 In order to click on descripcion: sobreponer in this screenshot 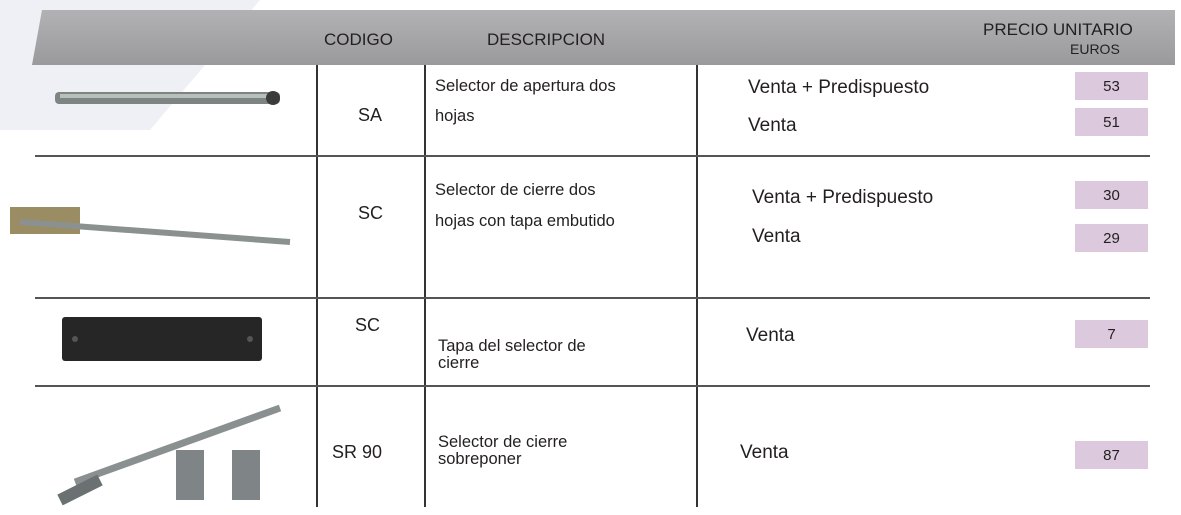, I will do `click(480, 459)`.